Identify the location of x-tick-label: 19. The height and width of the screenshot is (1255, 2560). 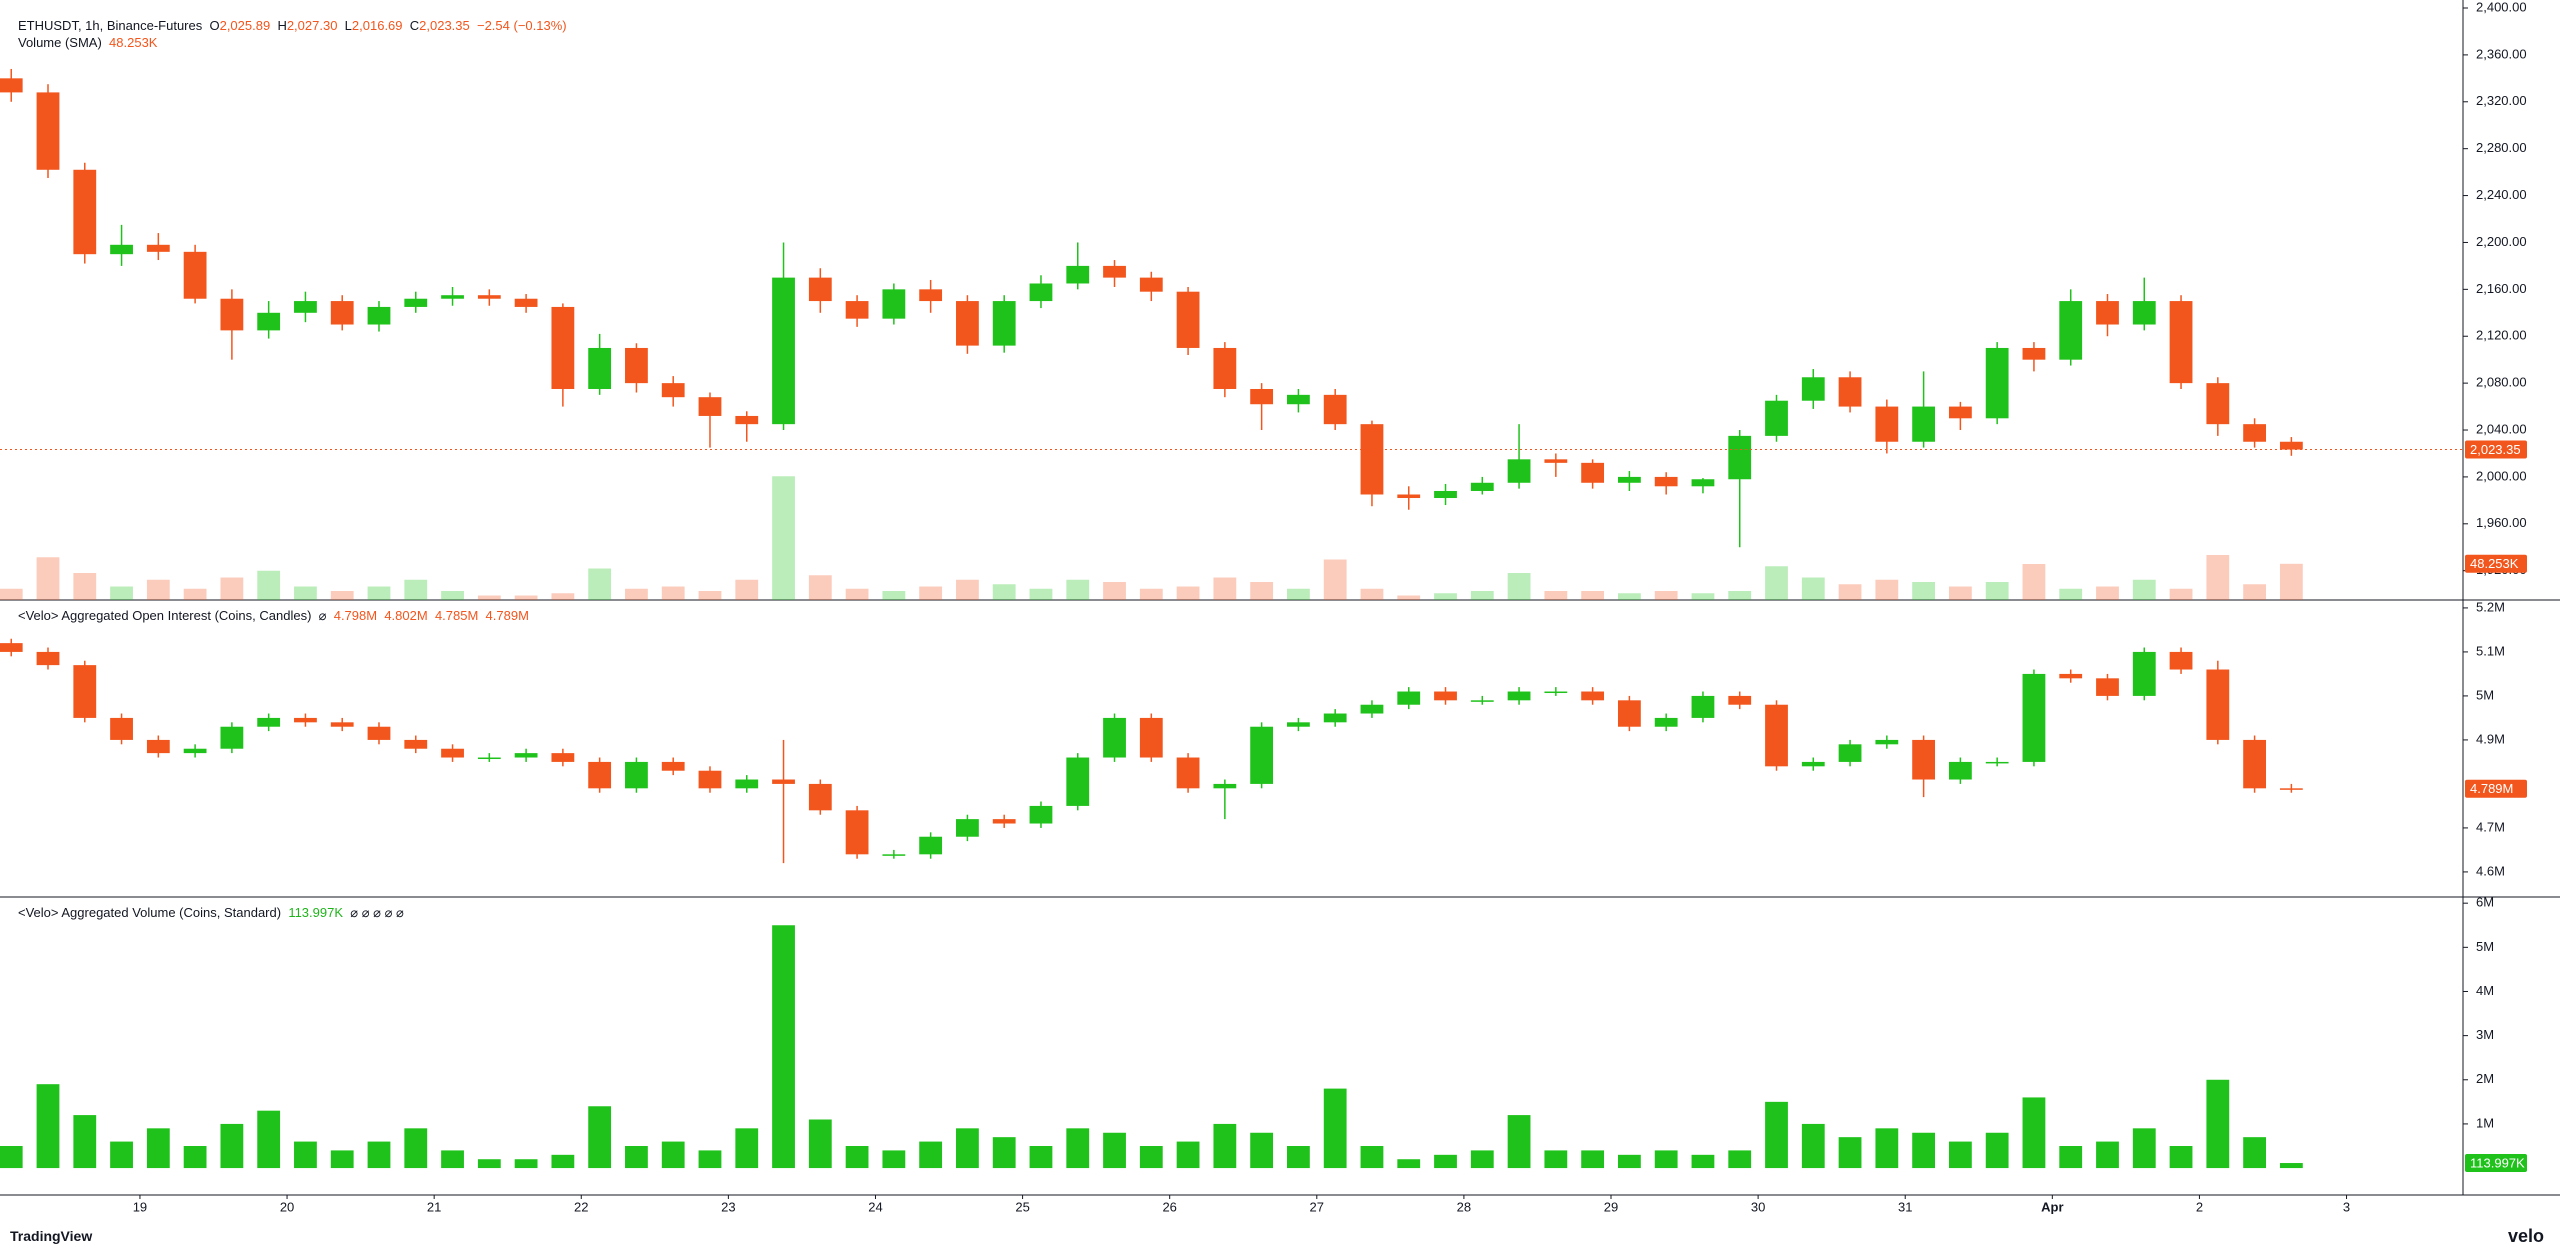
(140, 1206).